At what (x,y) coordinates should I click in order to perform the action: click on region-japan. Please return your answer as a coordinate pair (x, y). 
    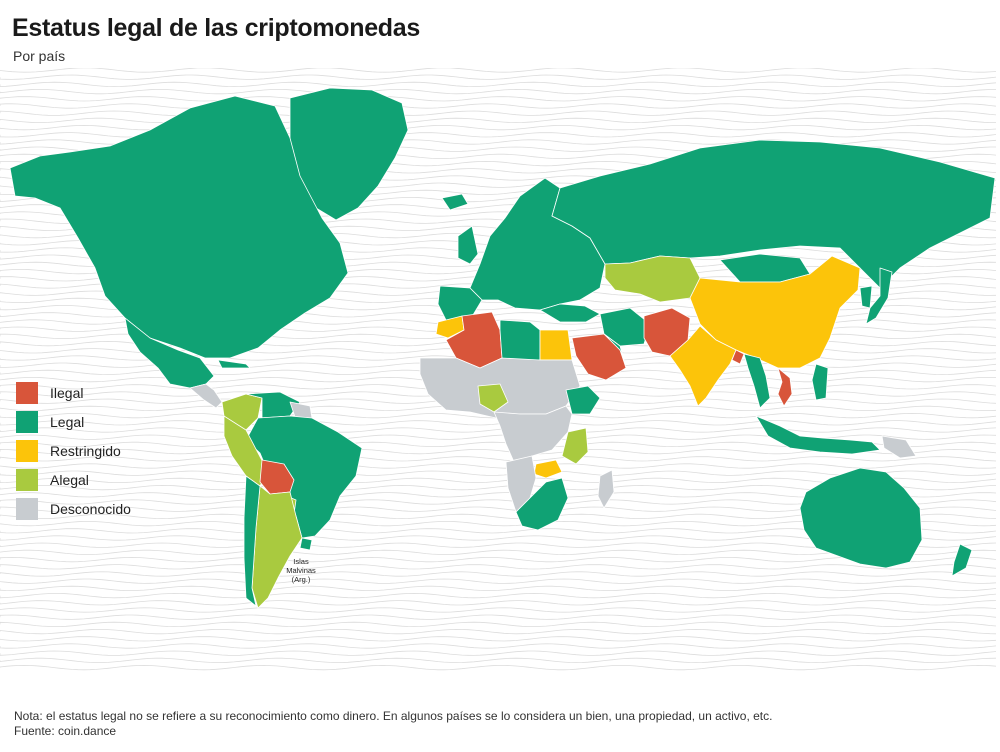
    Looking at the image, I should click on (879, 296).